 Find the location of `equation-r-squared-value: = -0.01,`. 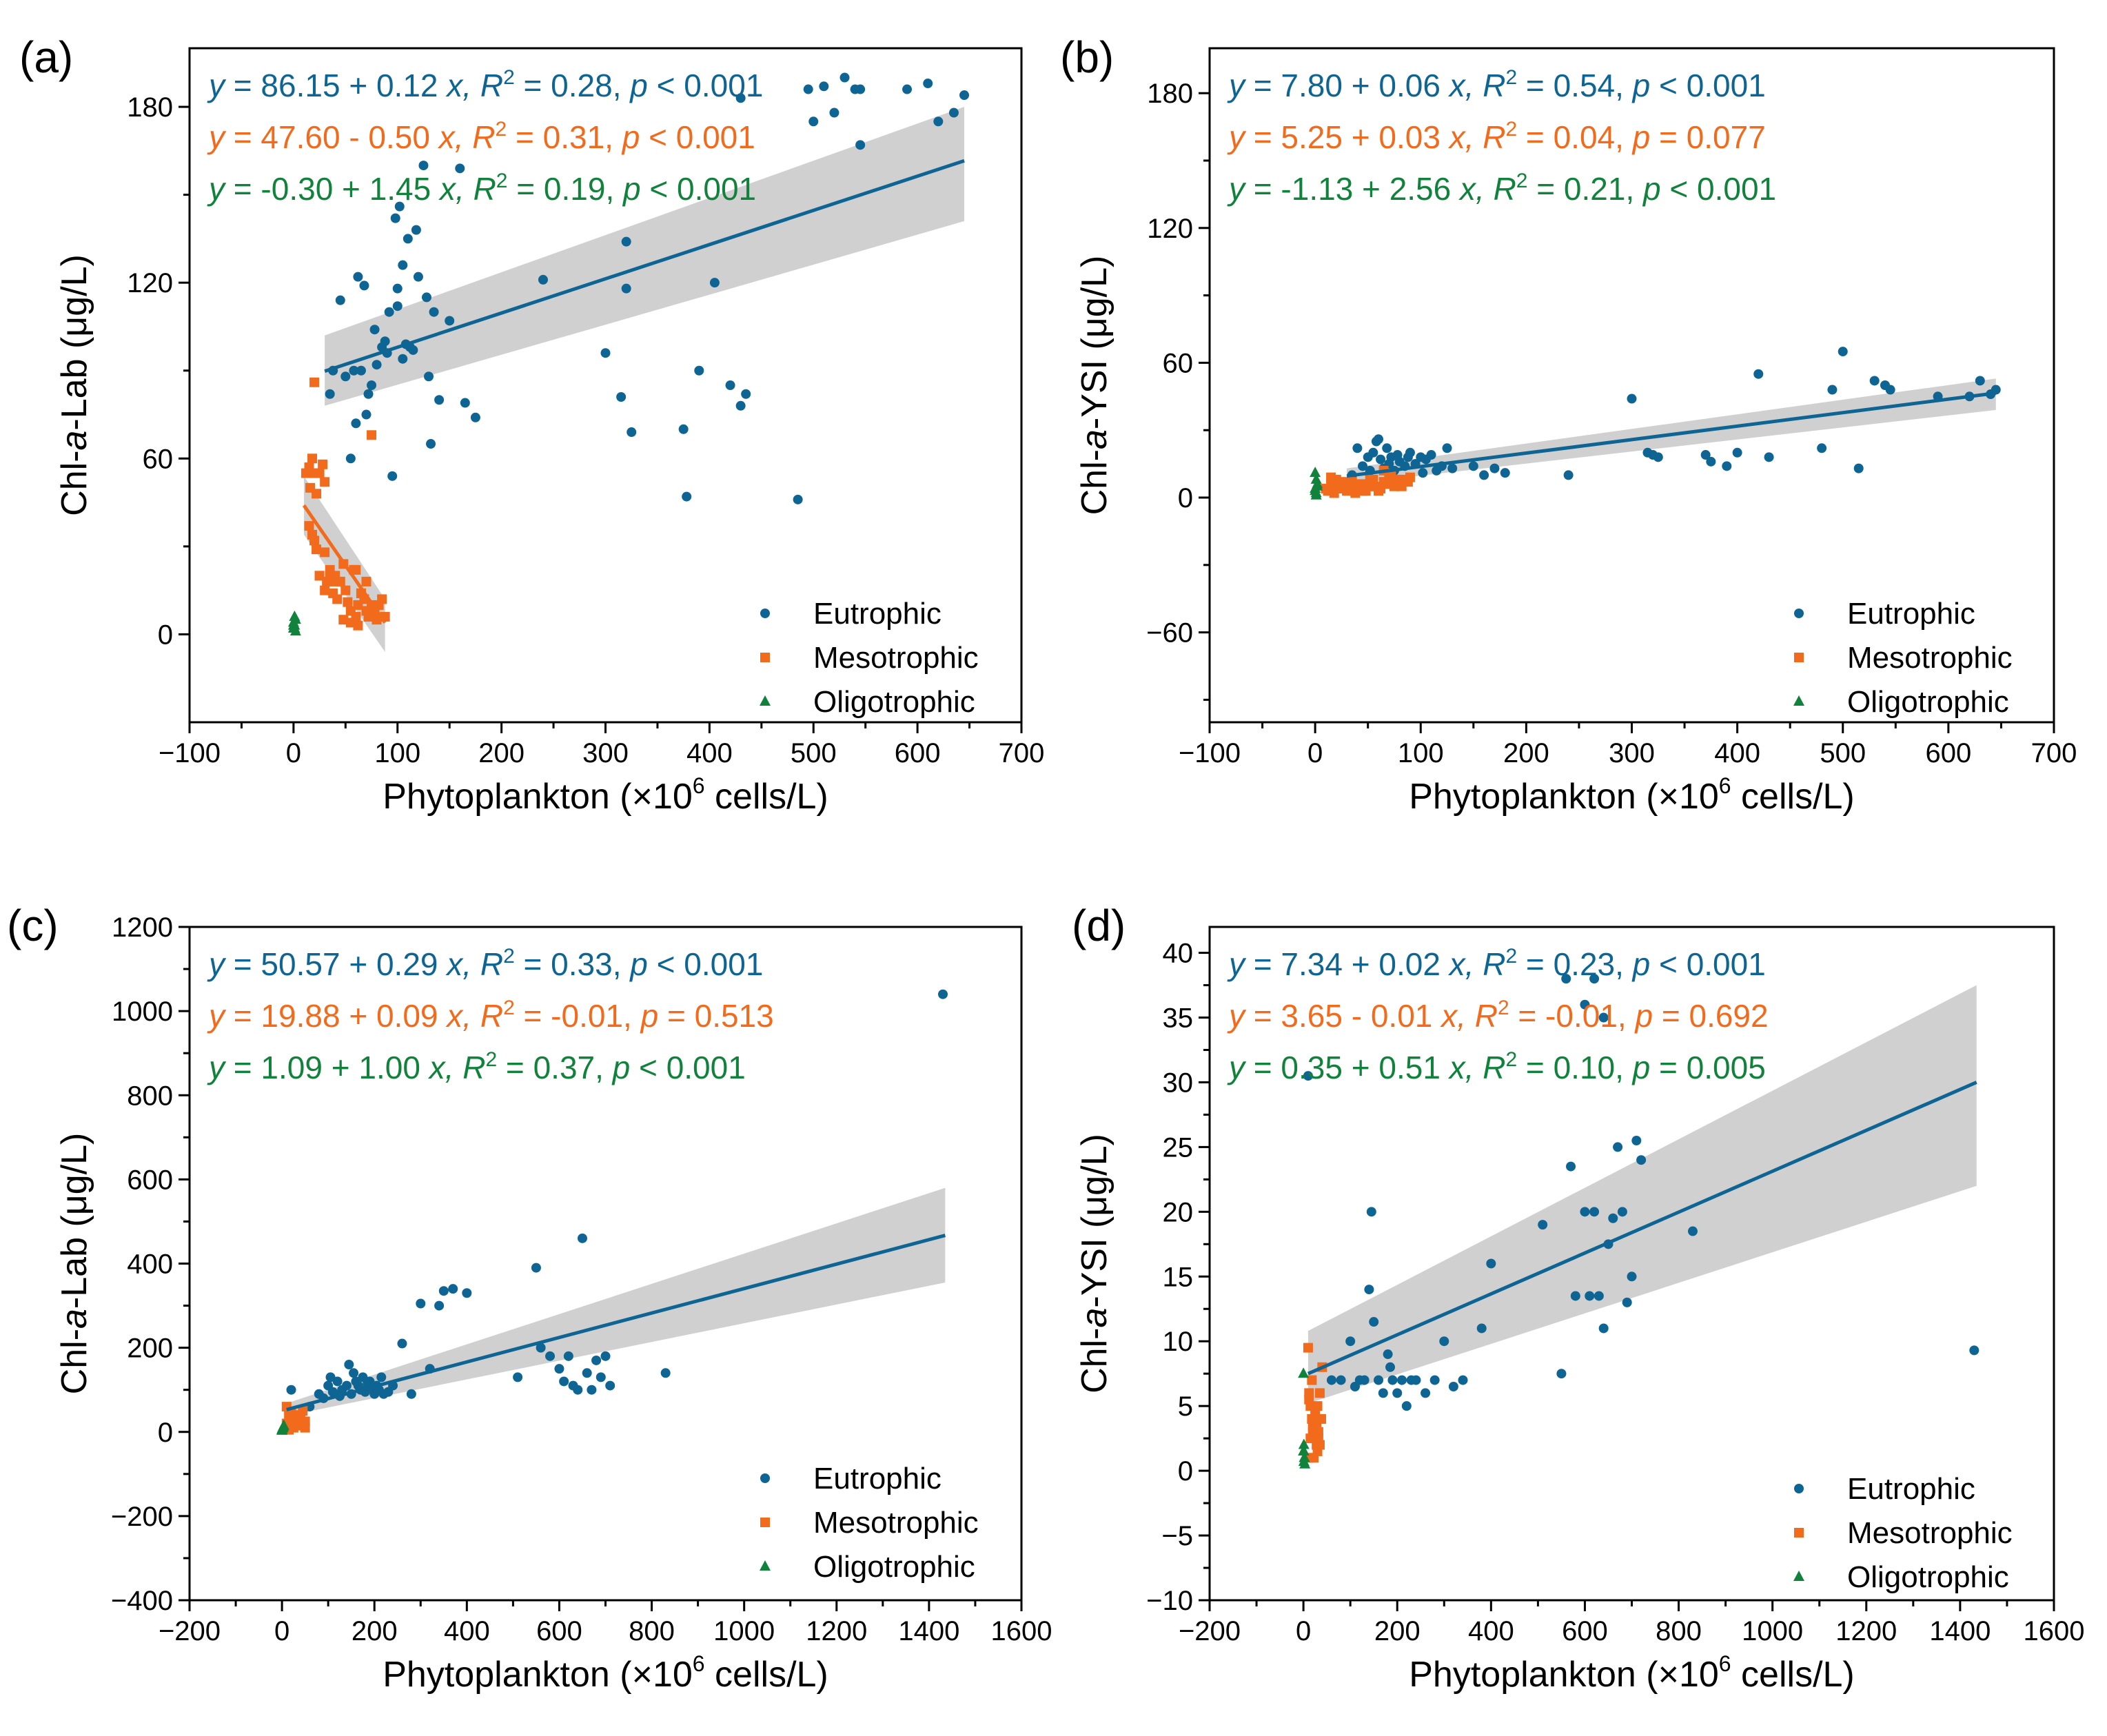

equation-r-squared-value: = -0.01, is located at coordinates (1572, 1016).